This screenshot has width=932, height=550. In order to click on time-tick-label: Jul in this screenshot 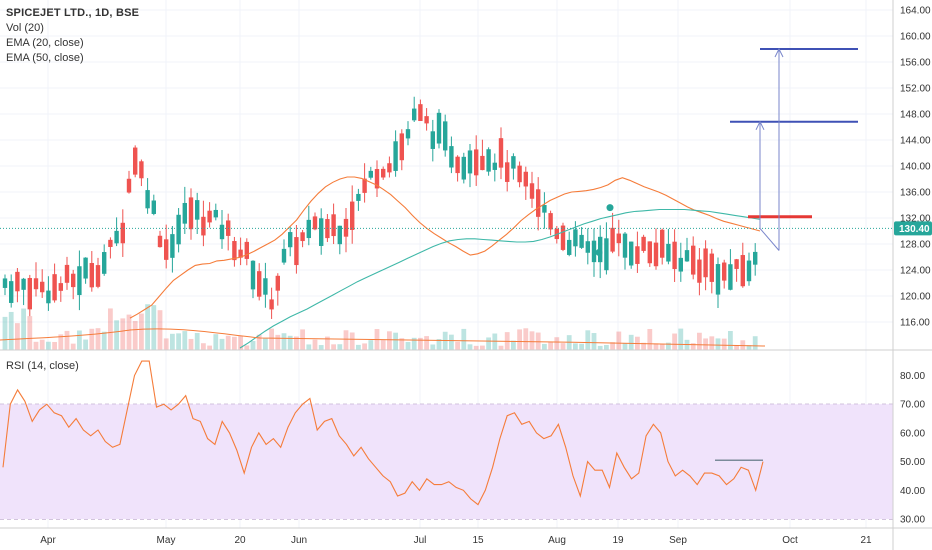, I will do `click(420, 540)`.